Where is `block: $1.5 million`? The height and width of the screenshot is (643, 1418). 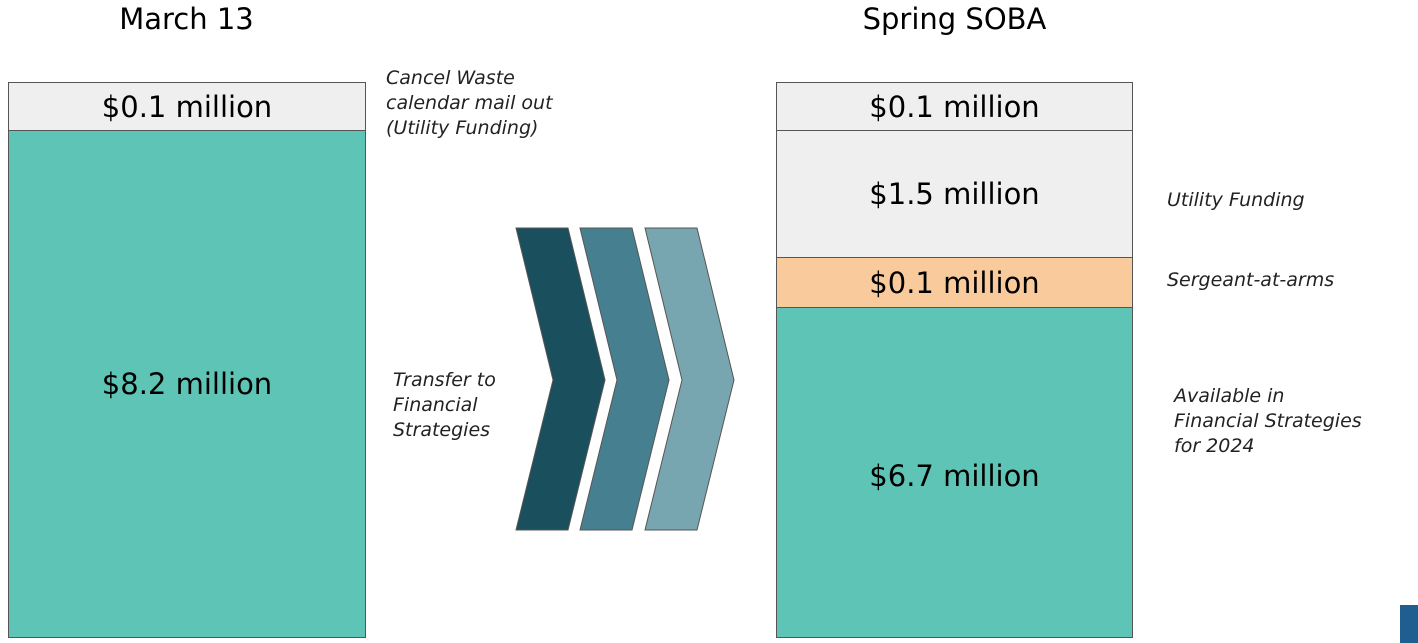
block: $1.5 million is located at coordinates (954, 194).